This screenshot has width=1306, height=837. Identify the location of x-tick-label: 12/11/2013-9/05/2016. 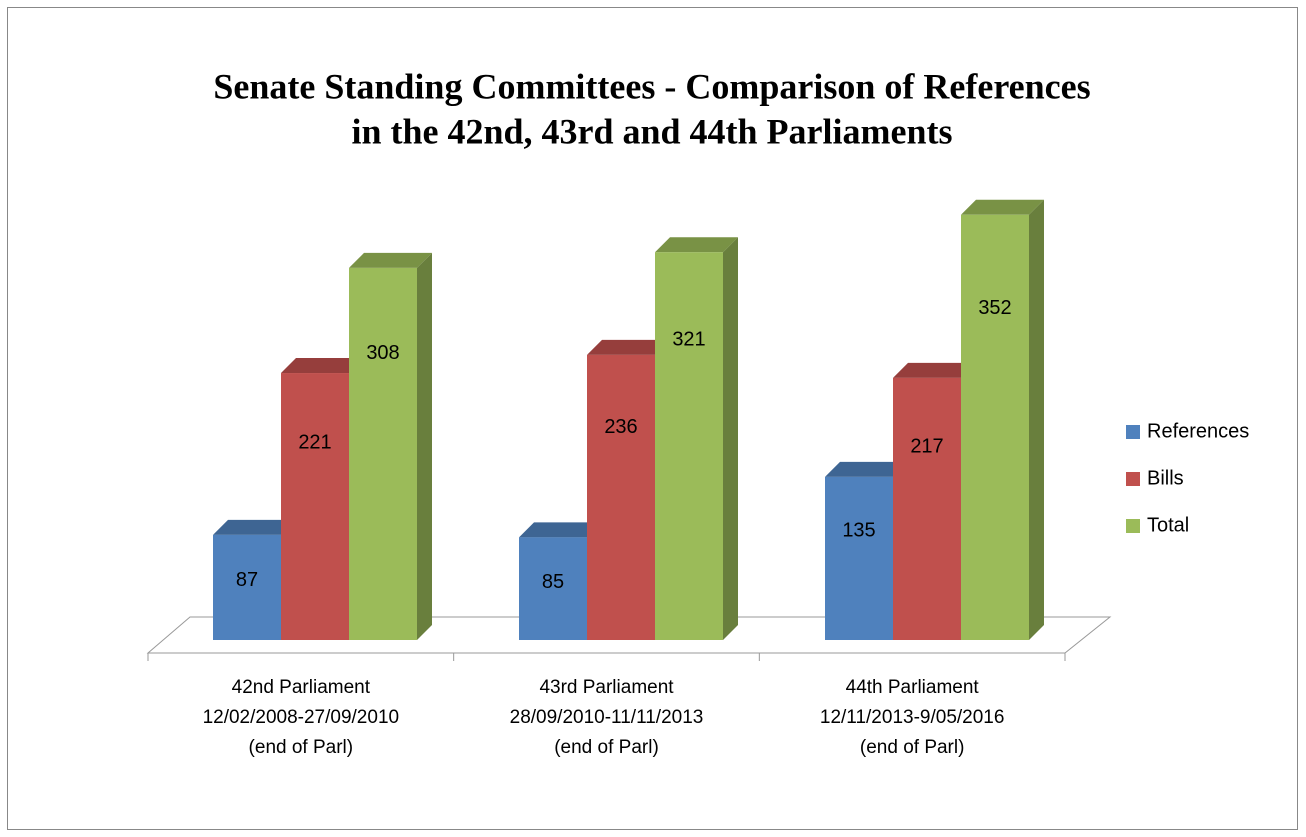
(912, 717).